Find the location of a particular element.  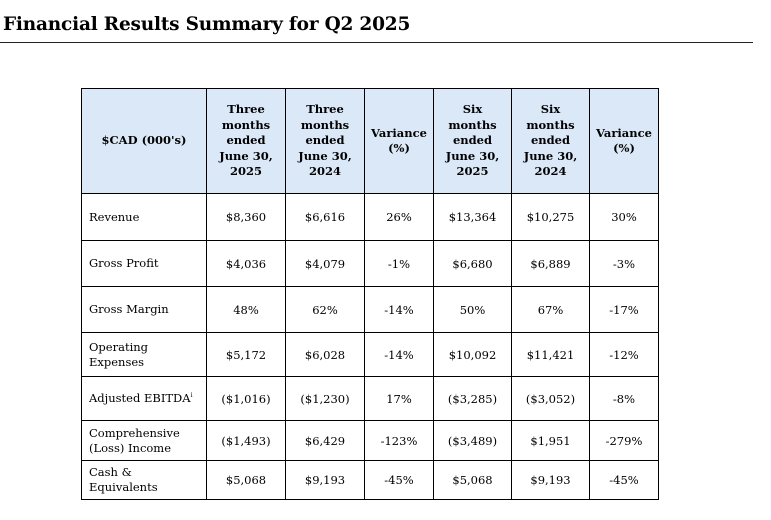

table-cell: $11,421 is located at coordinates (550, 354).